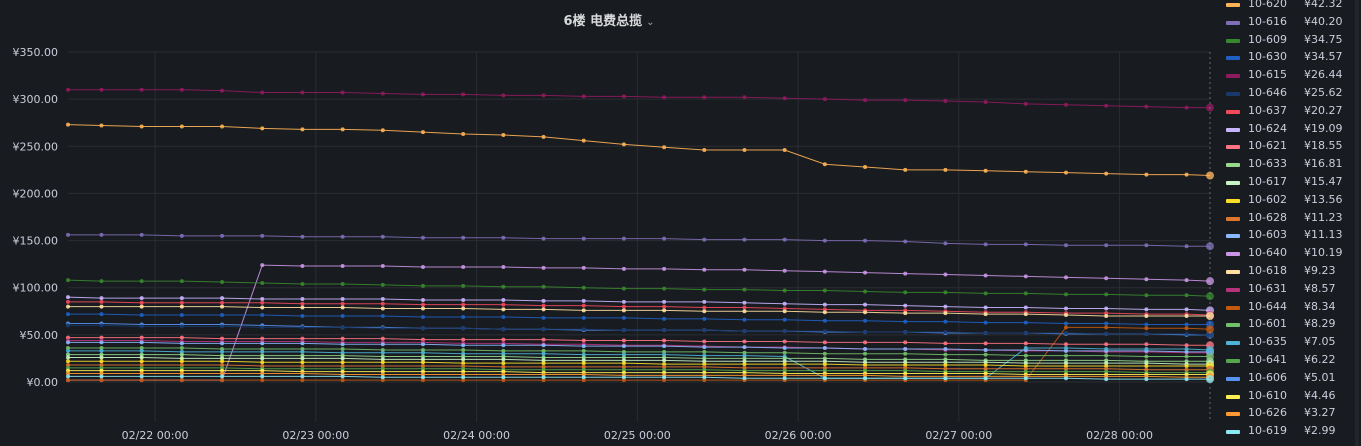 The width and height of the screenshot is (1361, 446). Describe the element at coordinates (1289, 344) in the screenshot. I see `legend-item: 10-635 ¥7.05` at that location.